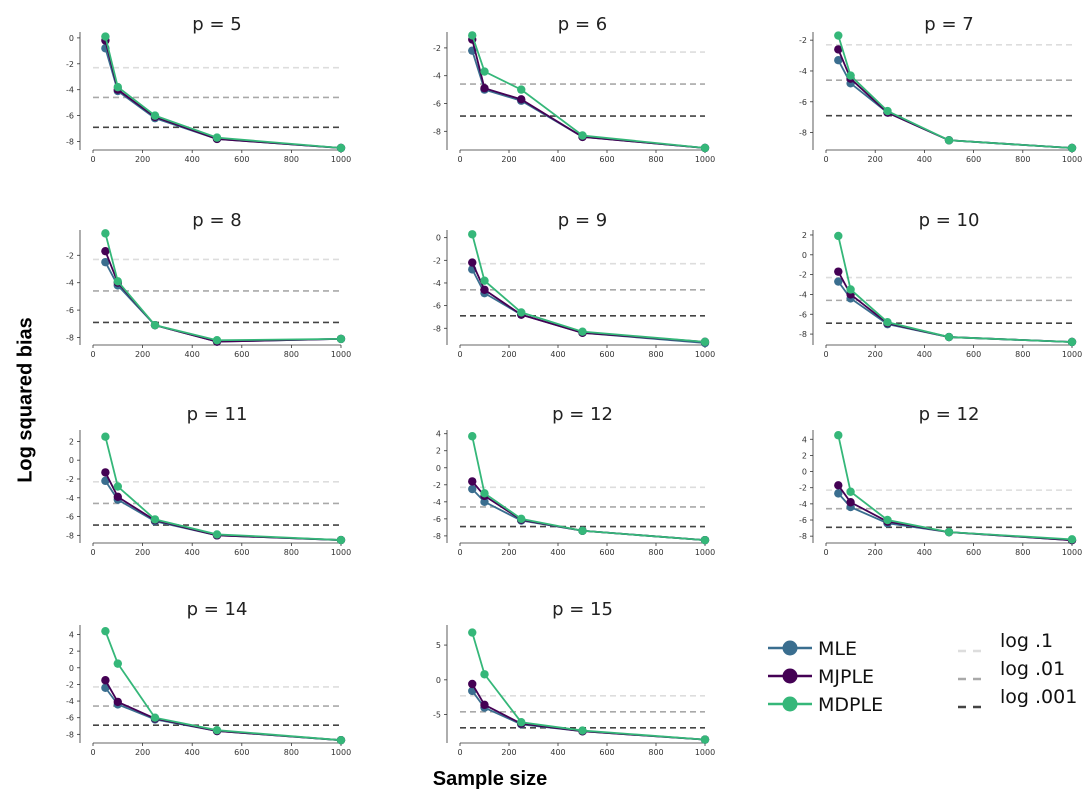 This screenshot has width=1087, height=805. What do you see at coordinates (216, 24) in the screenshot?
I see `panel-title: p = 5` at bounding box center [216, 24].